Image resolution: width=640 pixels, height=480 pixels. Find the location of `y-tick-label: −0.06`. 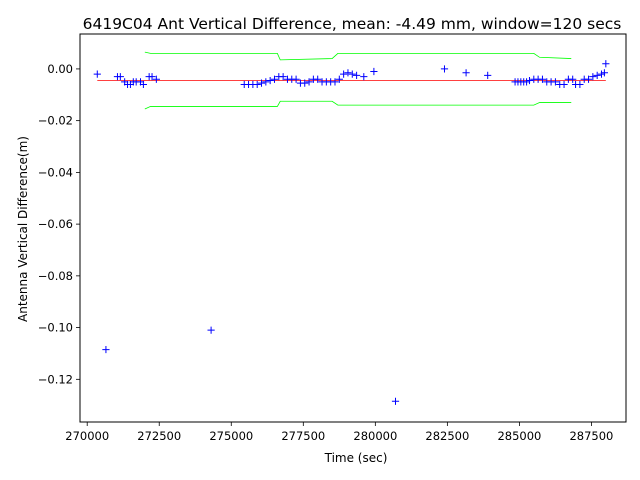

y-tick-label: −0.06 is located at coordinates (55, 224).